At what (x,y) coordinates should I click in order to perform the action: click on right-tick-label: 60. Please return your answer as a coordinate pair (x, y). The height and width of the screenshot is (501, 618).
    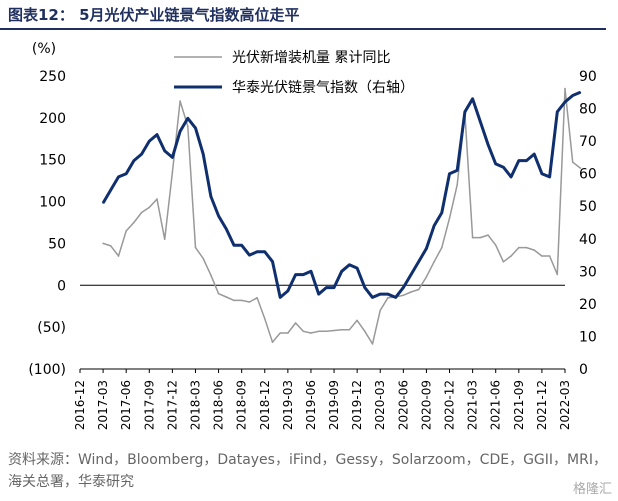
    Looking at the image, I should click on (588, 175).